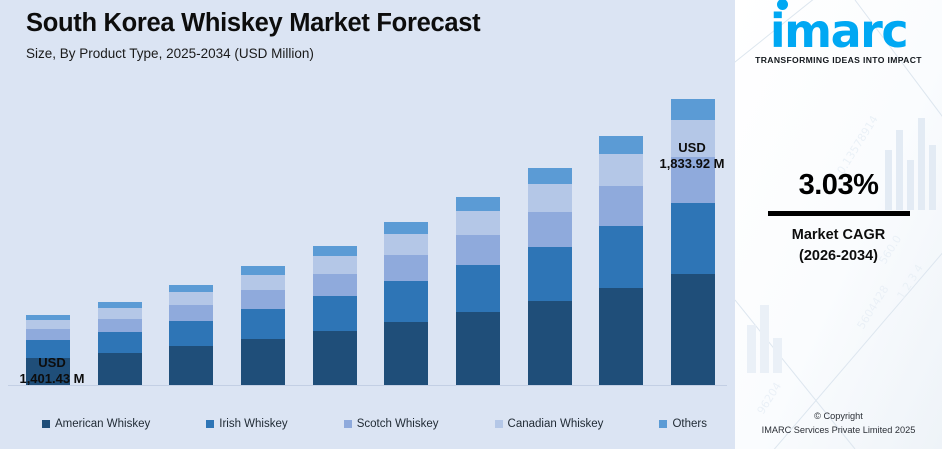 The height and width of the screenshot is (449, 942). I want to click on cagr-label: Market CAGR, so click(838, 234).